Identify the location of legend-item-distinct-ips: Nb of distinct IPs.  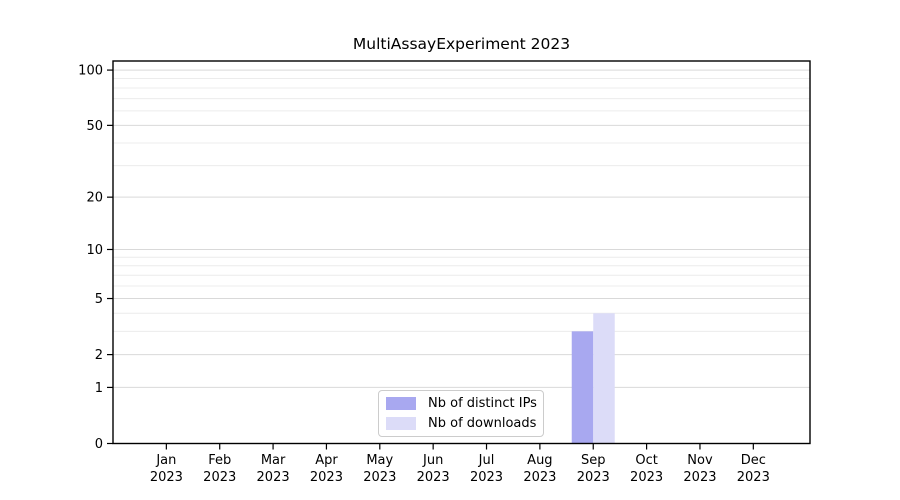
(461, 403).